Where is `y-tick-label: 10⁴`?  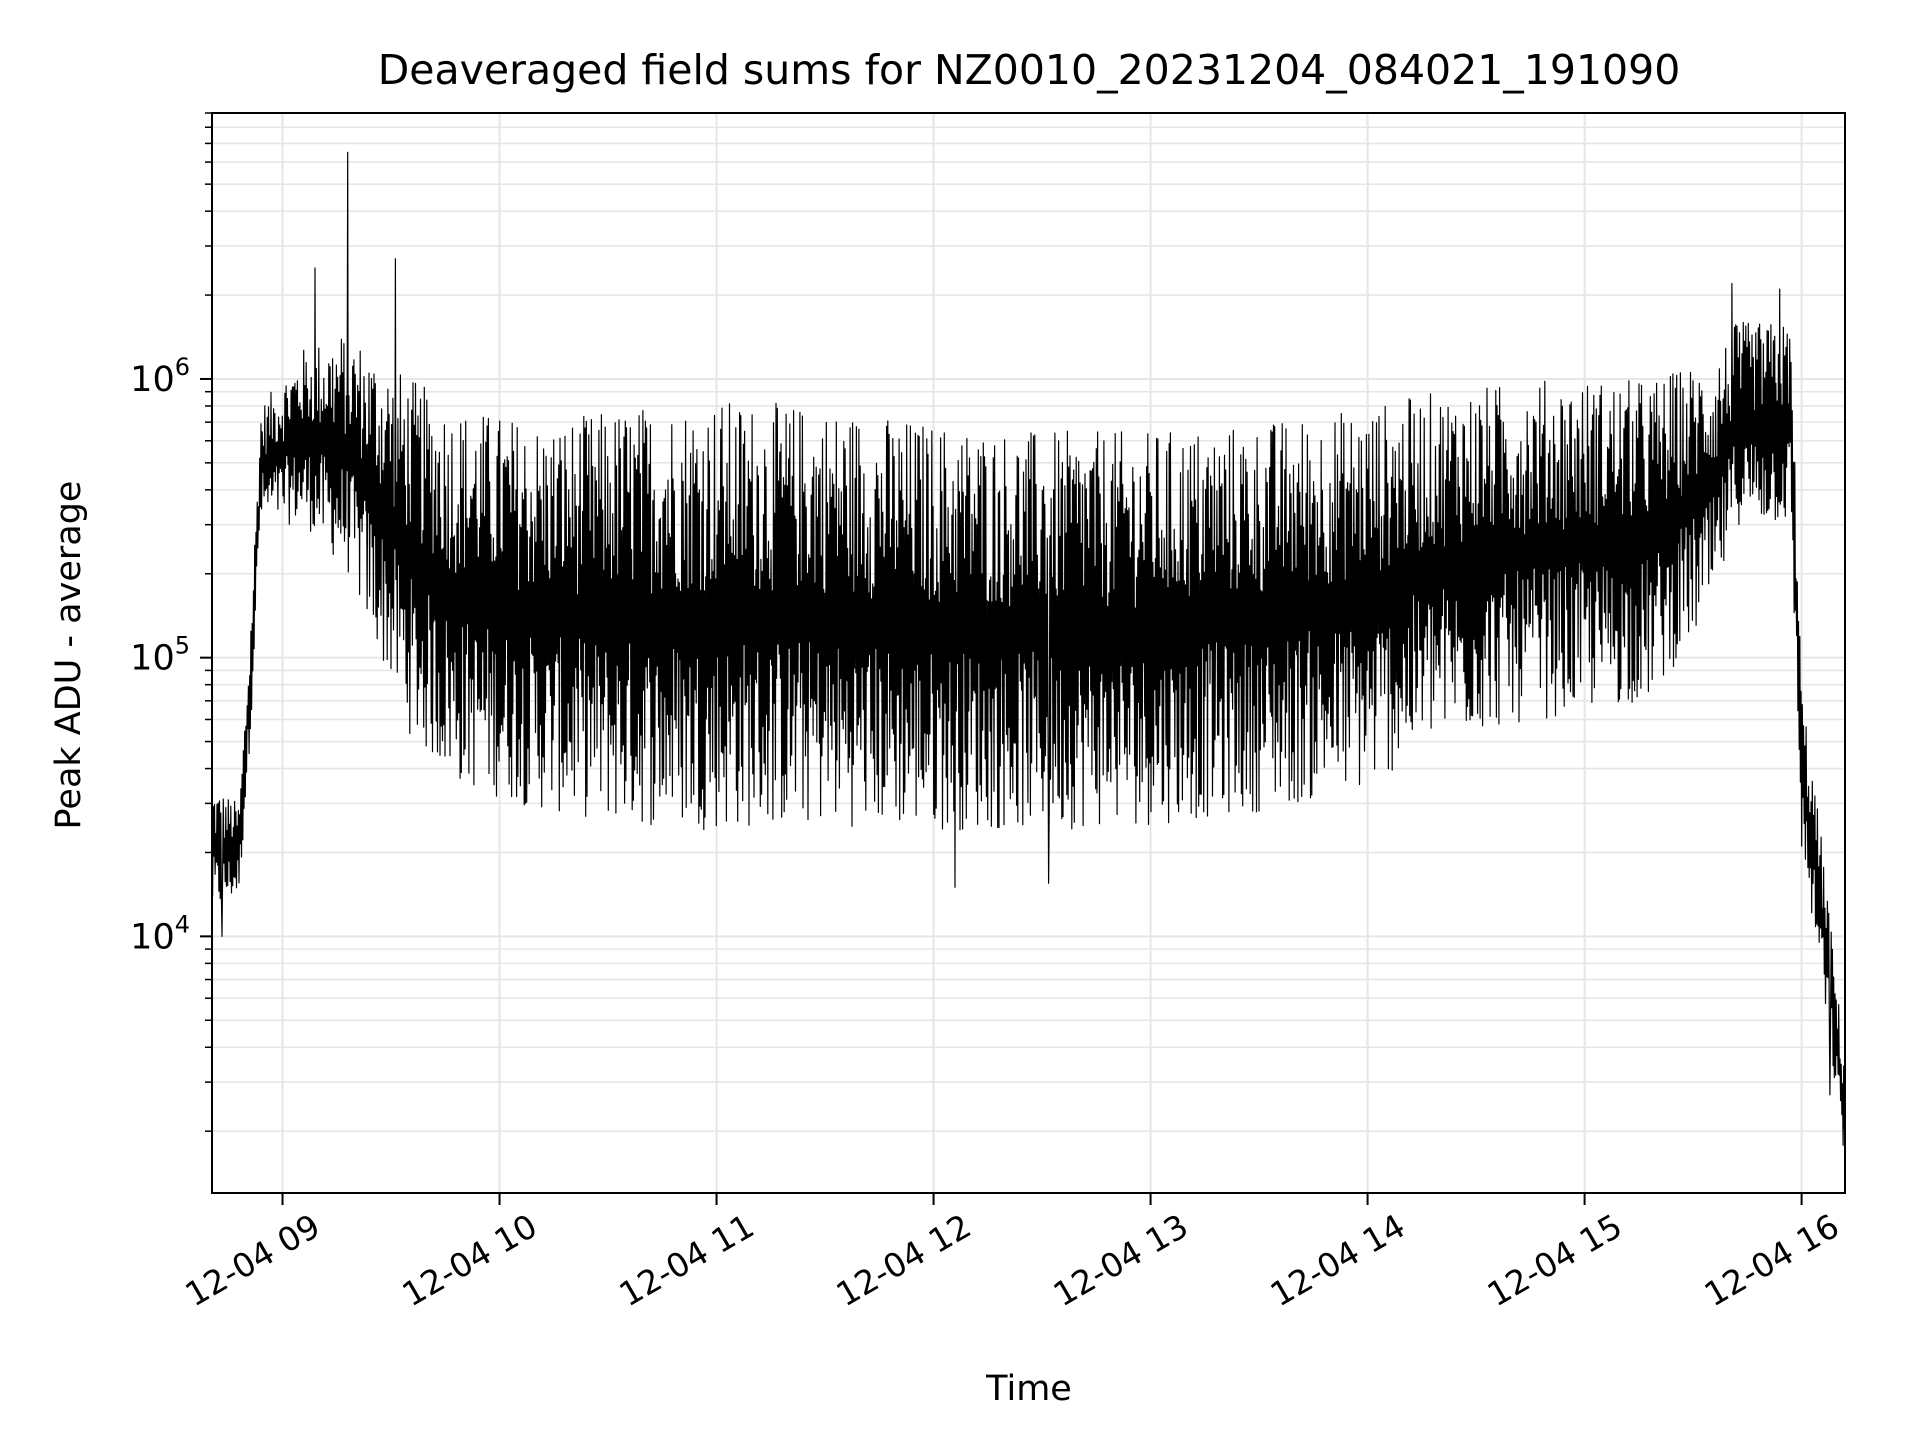
y-tick-label: 10⁴ is located at coordinates (160, 933).